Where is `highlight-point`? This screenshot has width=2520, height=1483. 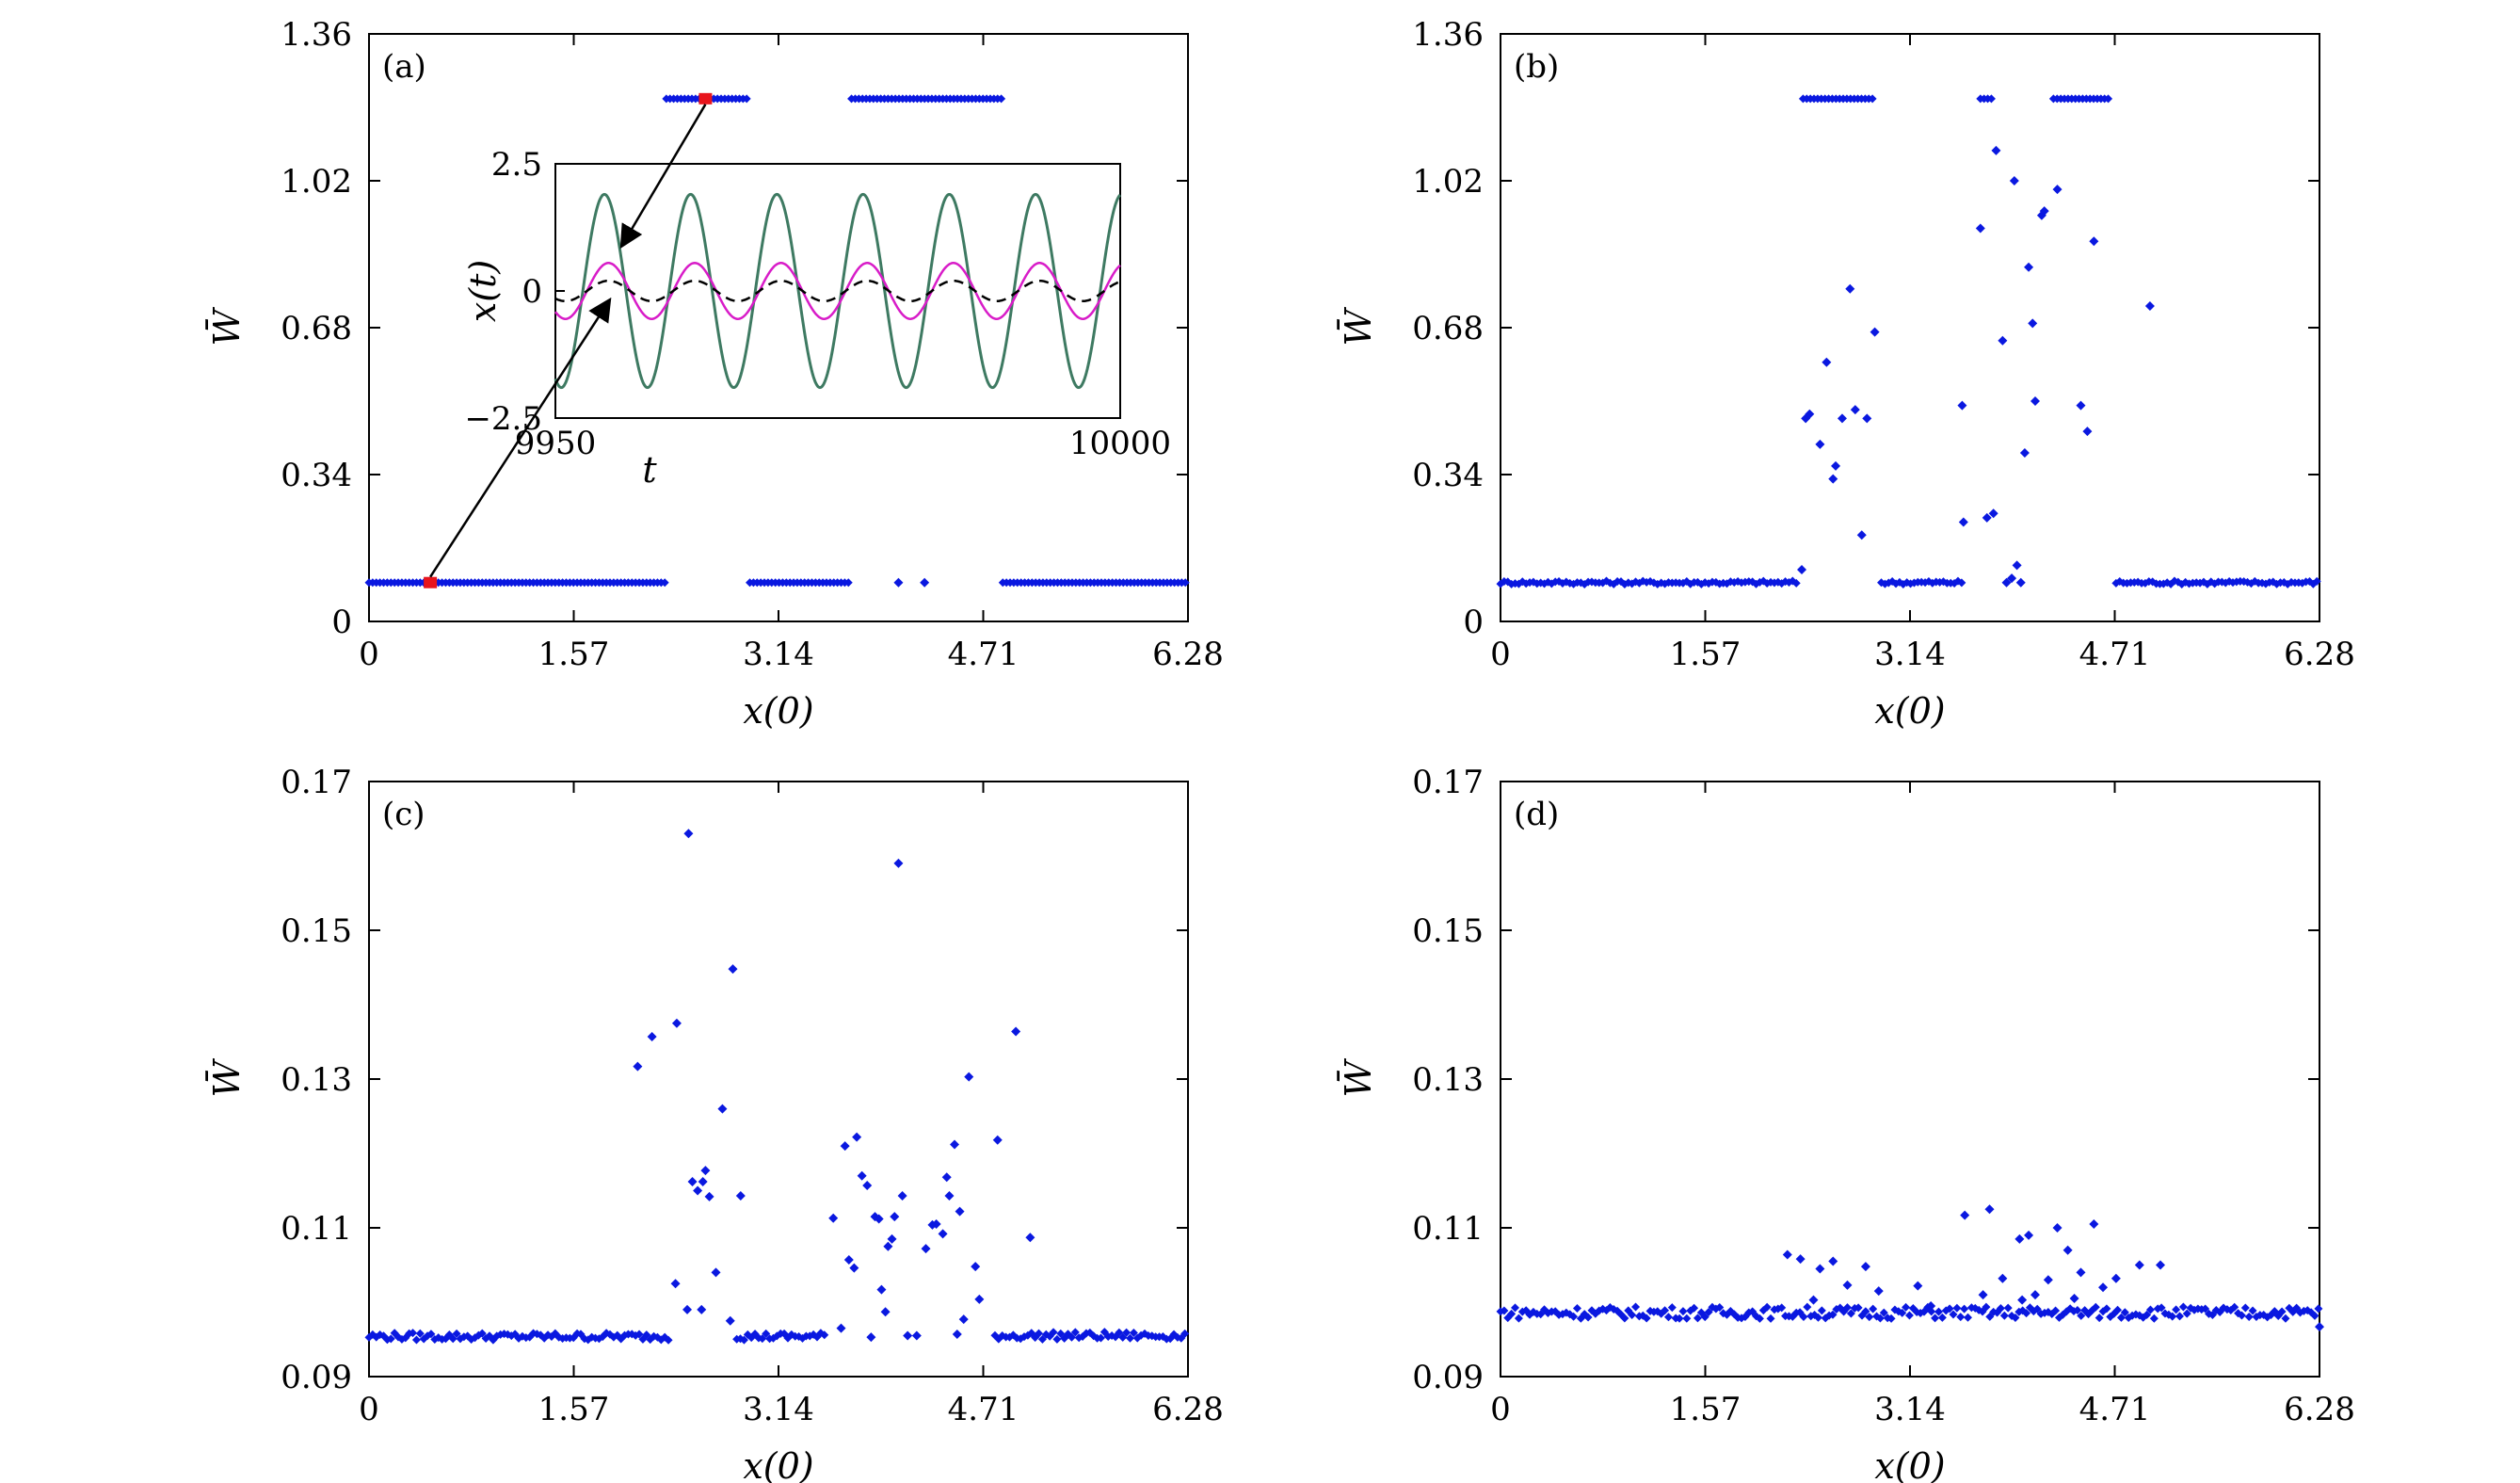
highlight-point is located at coordinates (705, 99).